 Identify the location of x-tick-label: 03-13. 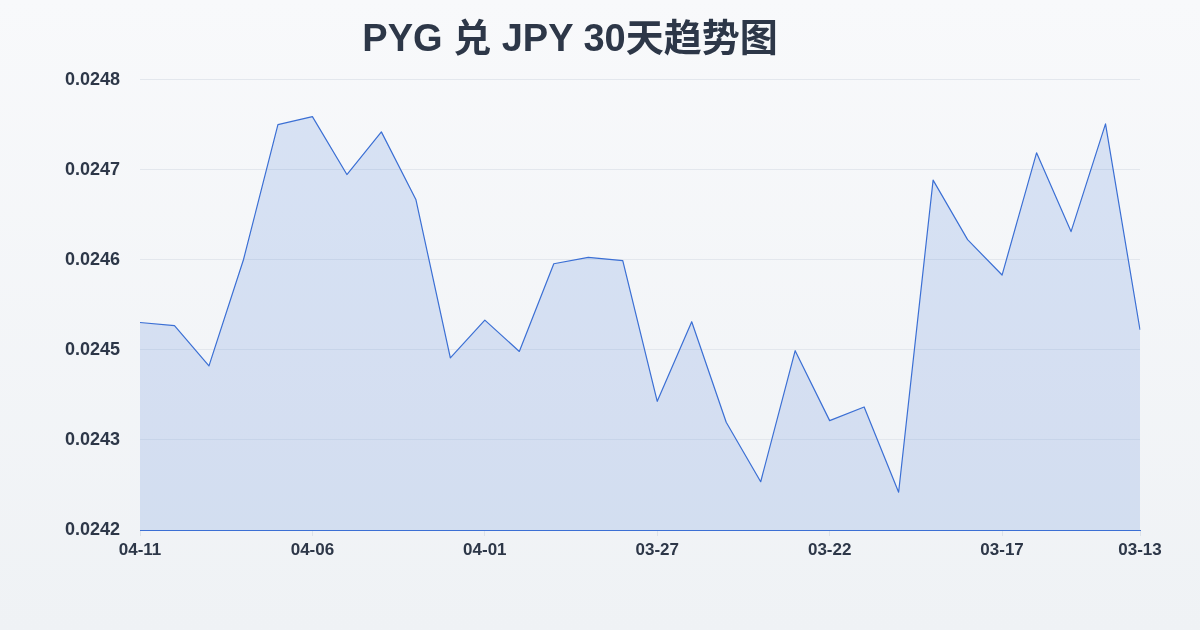
(1140, 549).